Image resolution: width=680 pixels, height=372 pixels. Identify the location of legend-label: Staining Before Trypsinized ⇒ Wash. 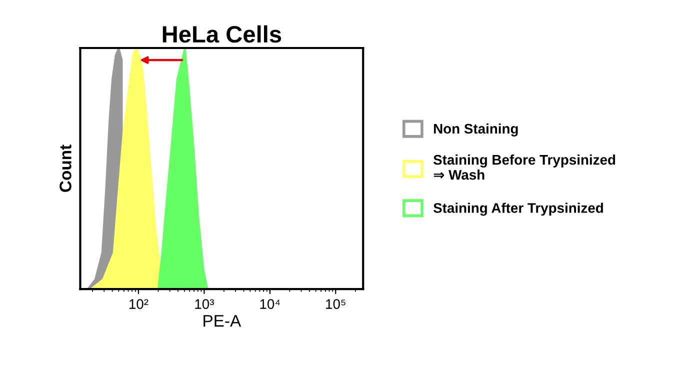
(524, 167).